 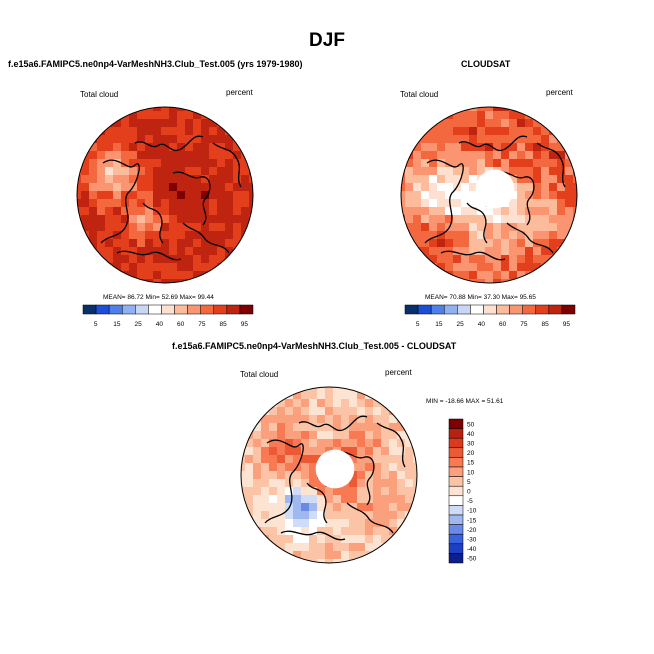 I want to click on map-border, so click(x=489, y=195).